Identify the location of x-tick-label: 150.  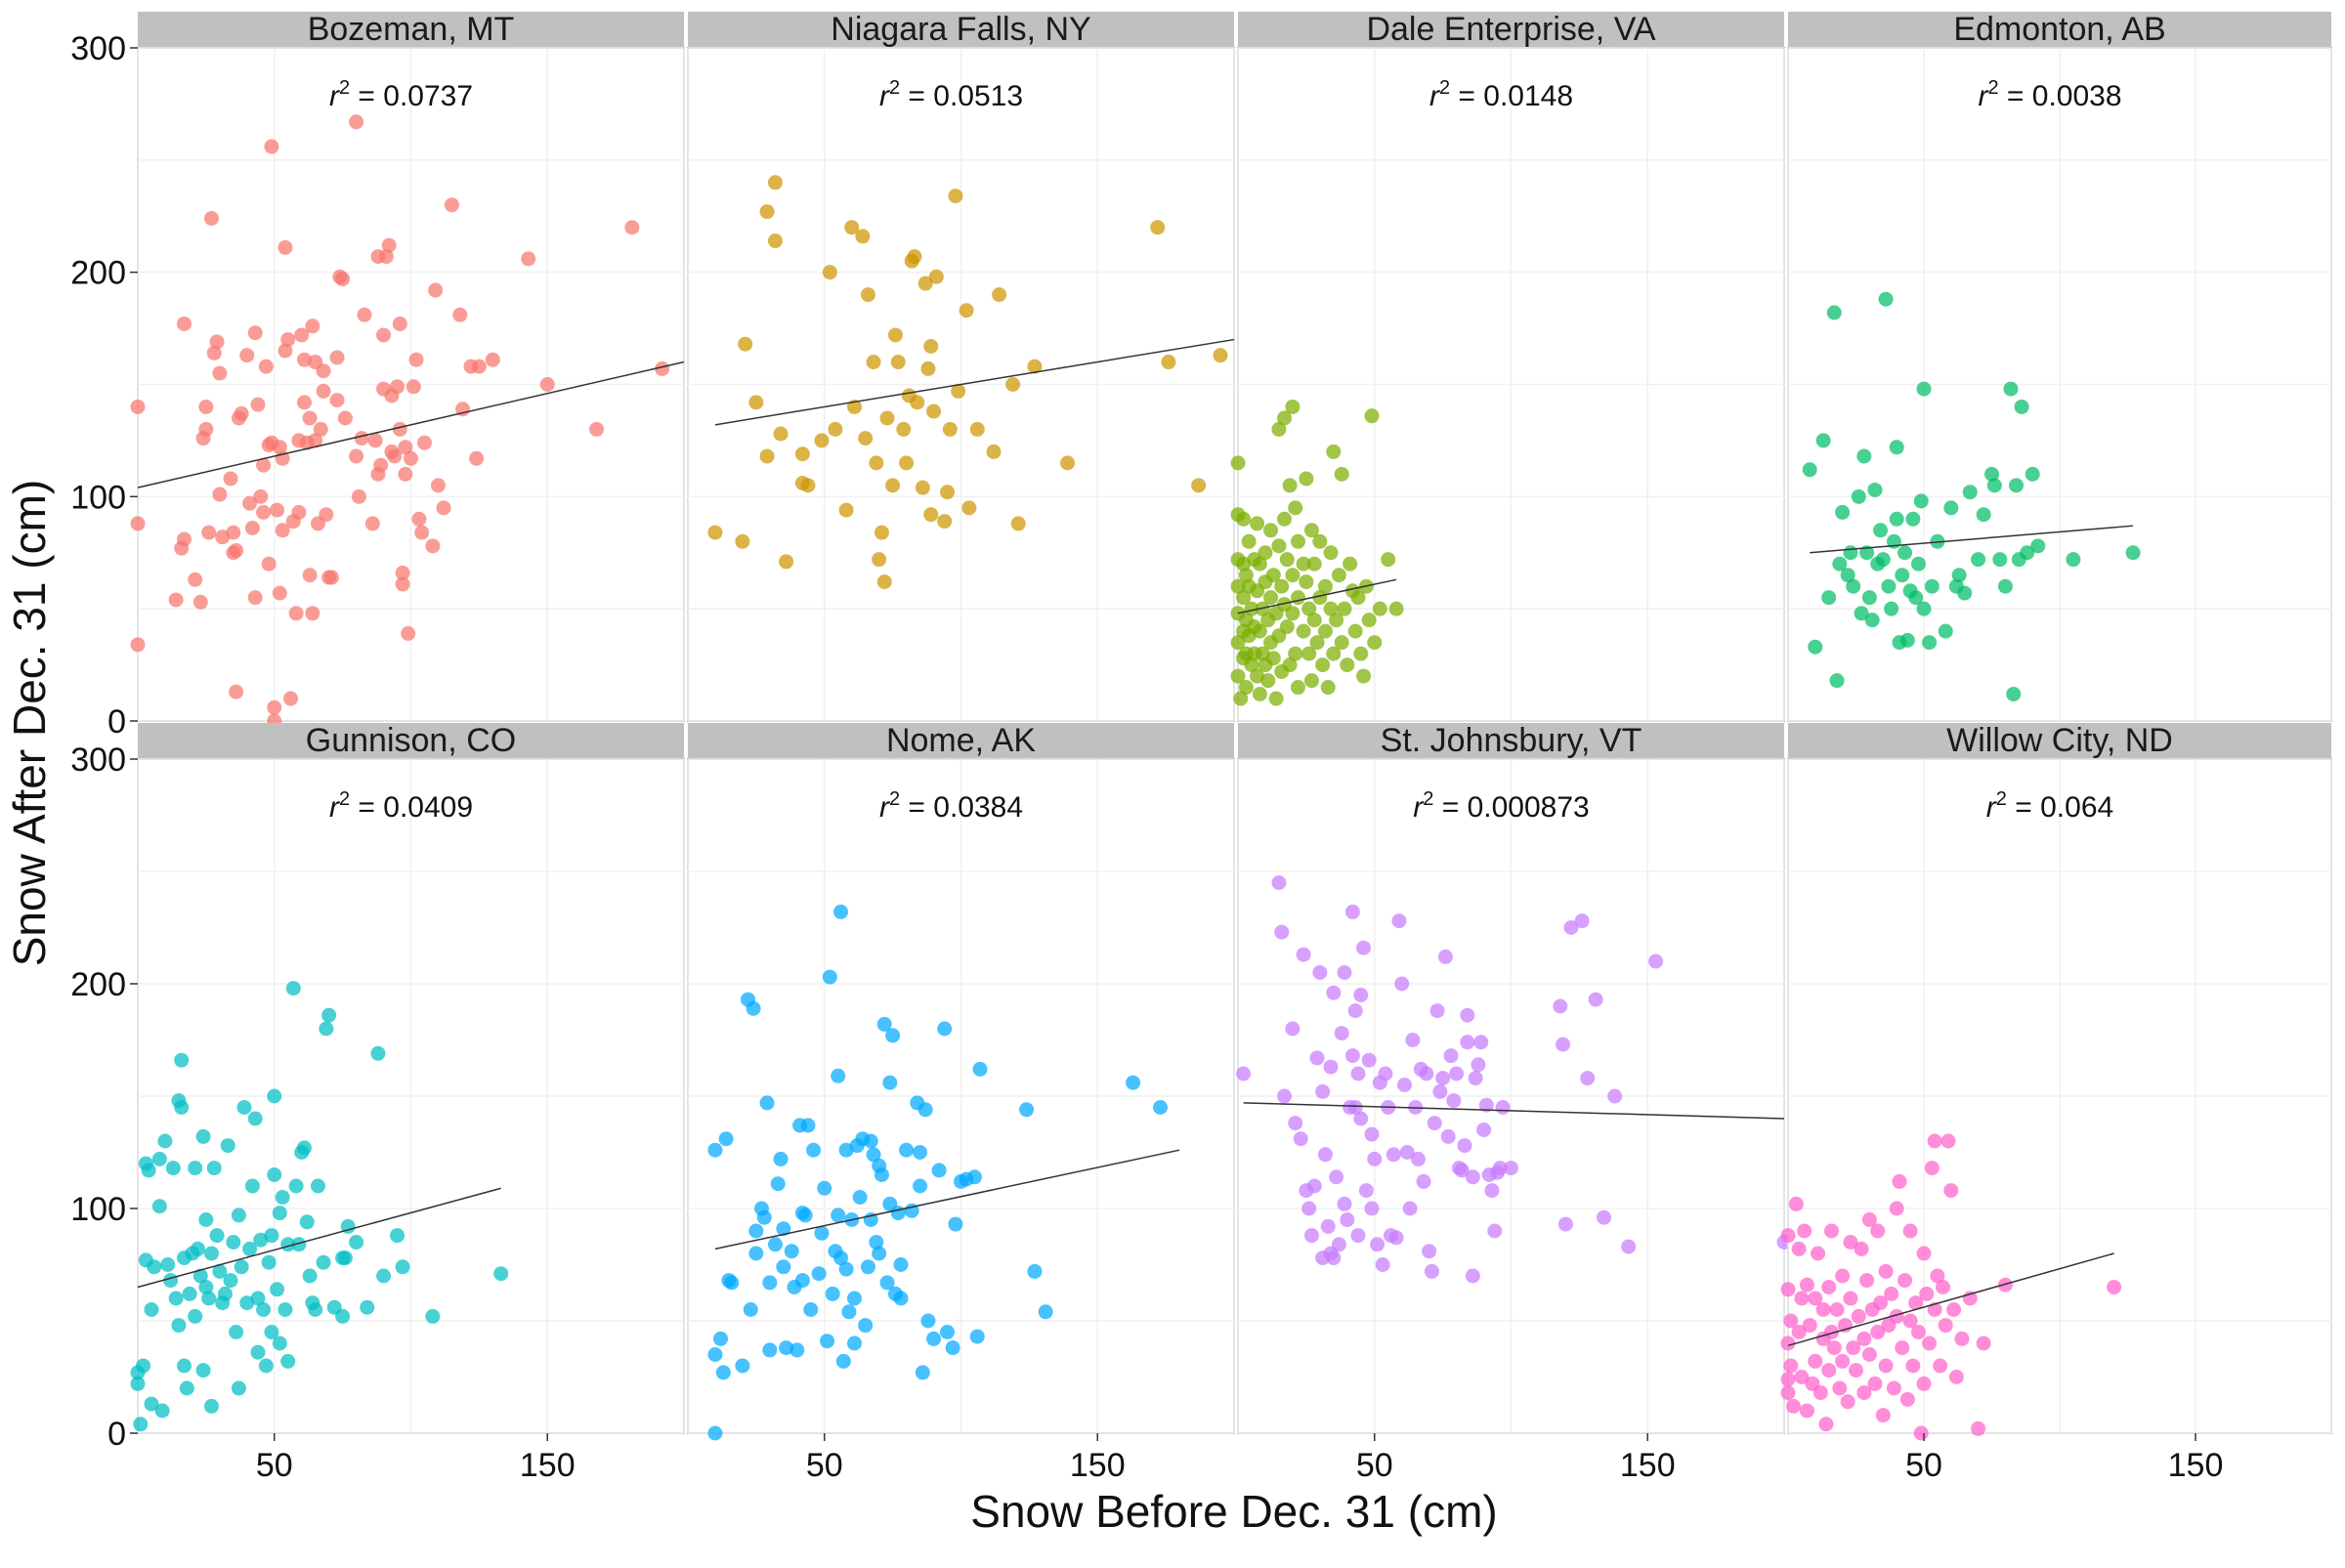
(1648, 1465).